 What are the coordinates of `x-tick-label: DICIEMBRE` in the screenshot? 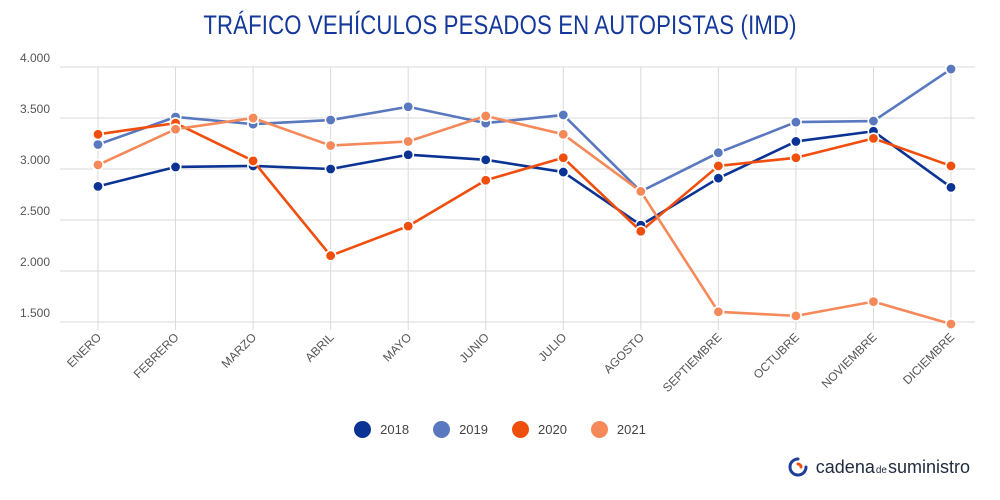 It's located at (928, 358).